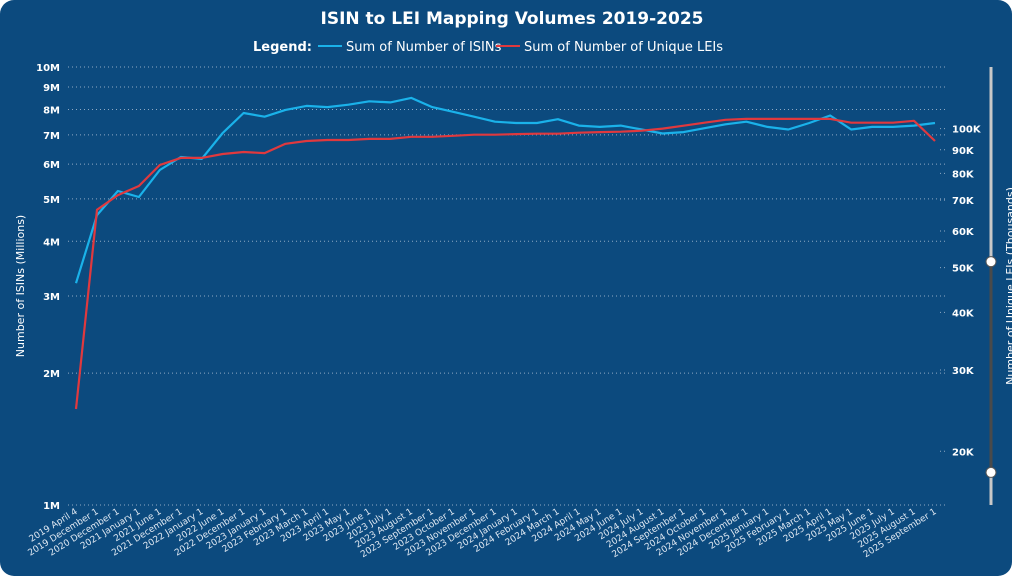 The width and height of the screenshot is (1024, 584). What do you see at coordinates (51, 165) in the screenshot?
I see `y-left-tick-label: 6M` at bounding box center [51, 165].